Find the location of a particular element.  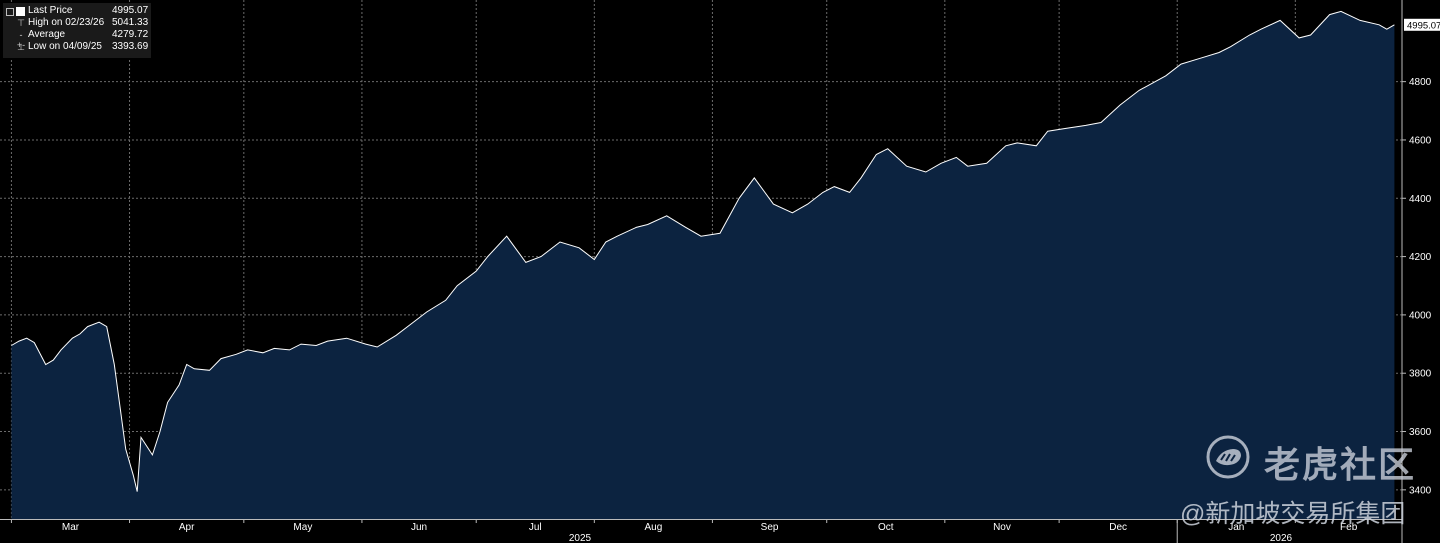

y-tick-label: 3600 is located at coordinates (1420, 432).